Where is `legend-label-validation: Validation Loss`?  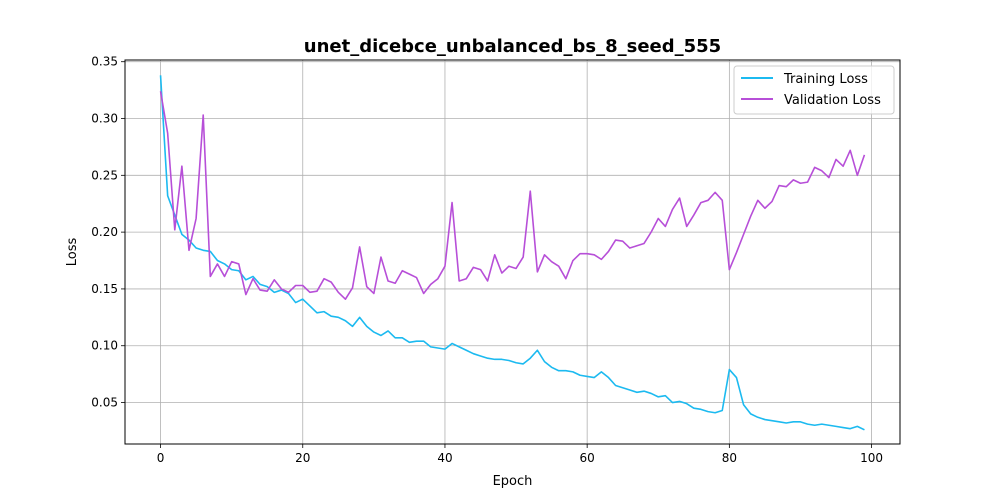
legend-label-validation: Validation Loss is located at coordinates (832, 100).